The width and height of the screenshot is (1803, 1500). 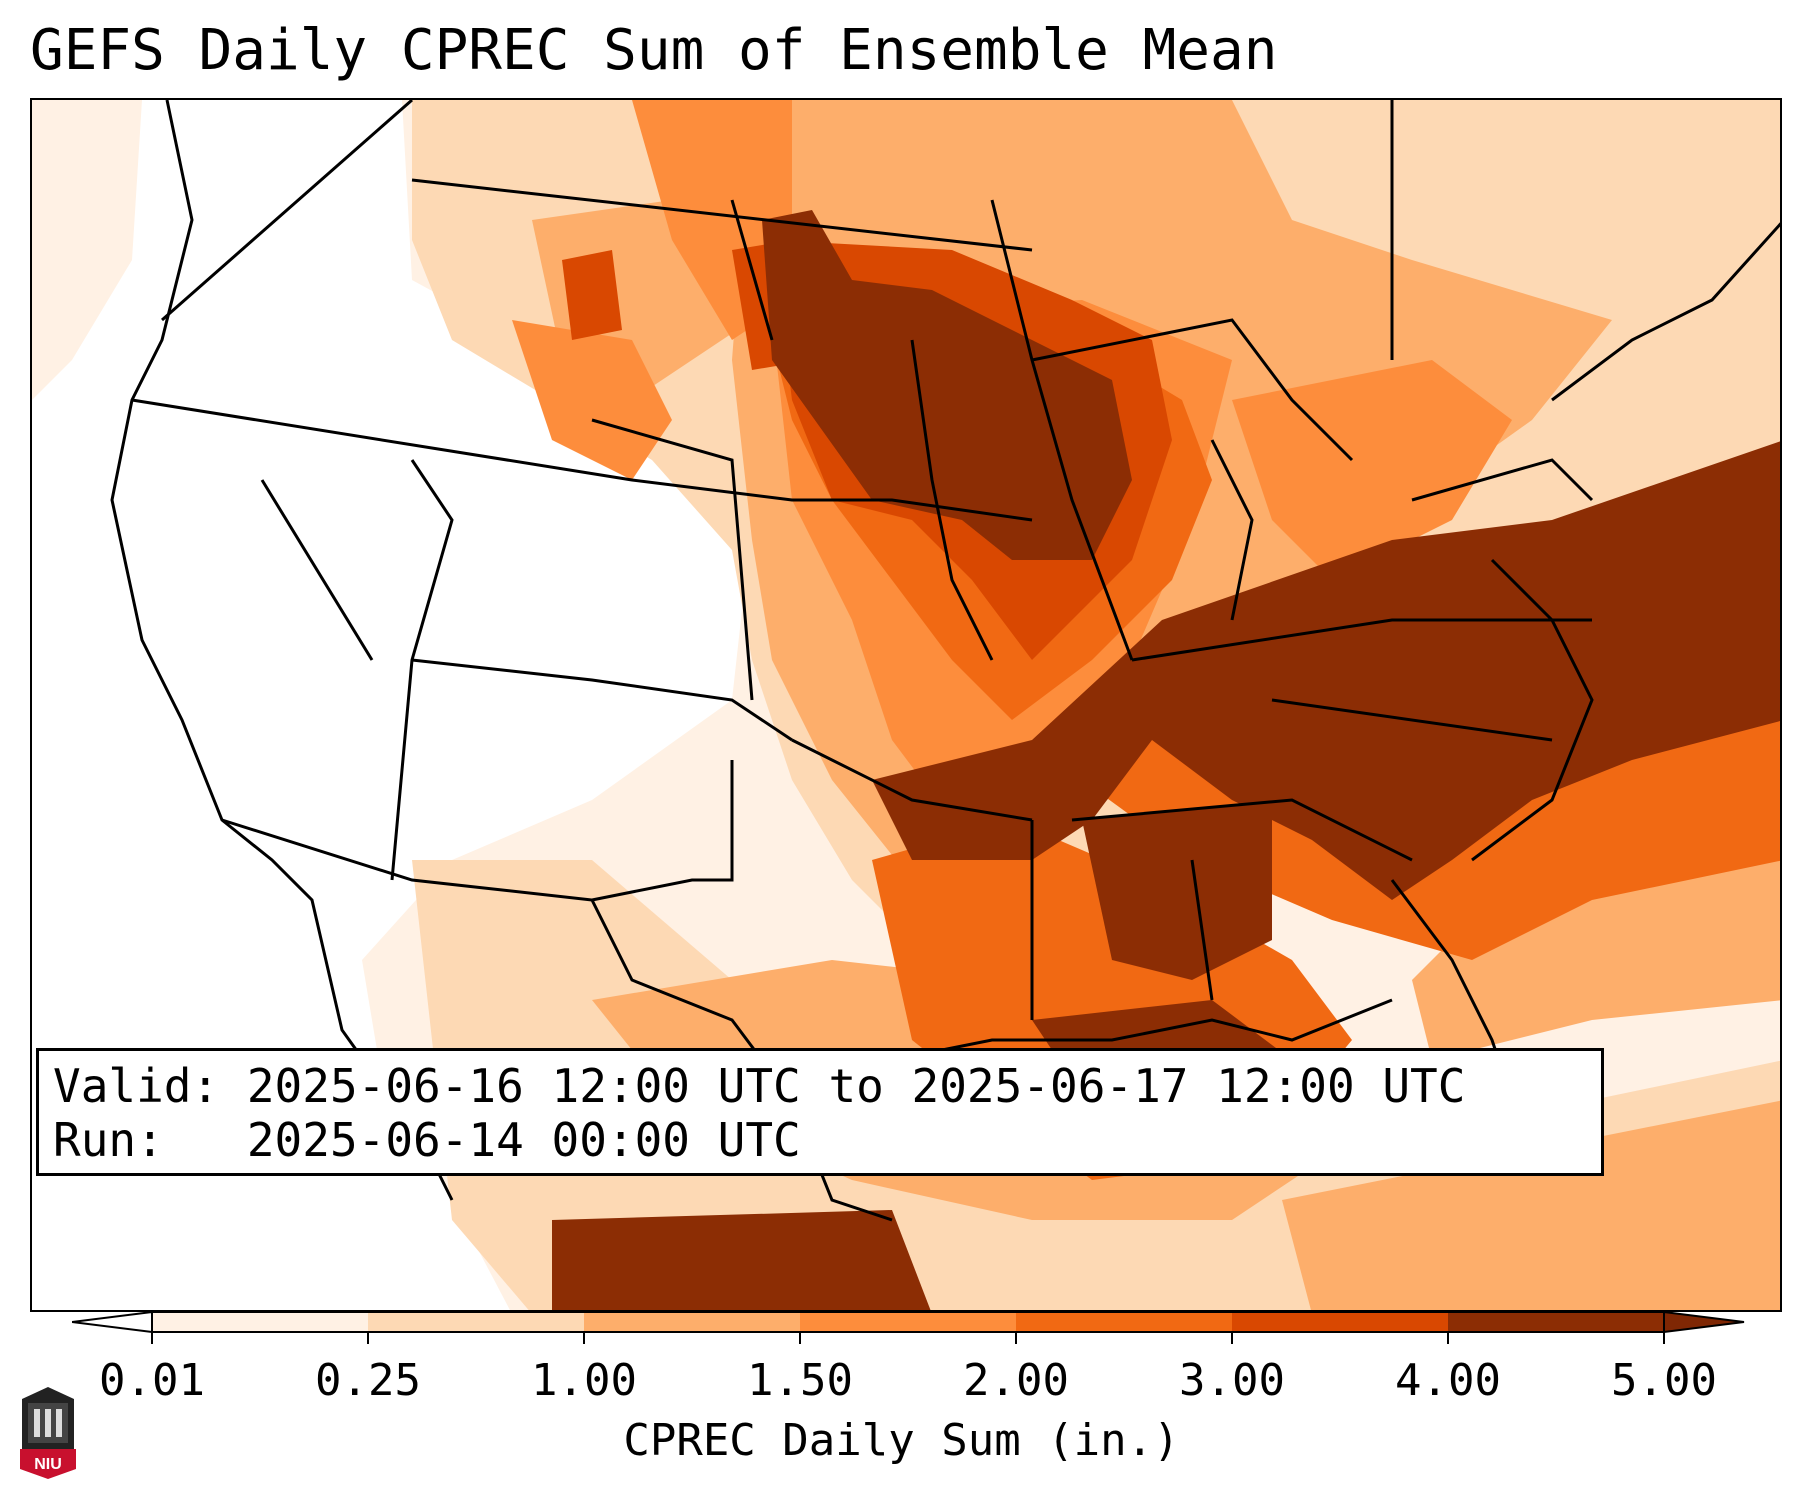 What do you see at coordinates (427, 1140) in the screenshot?
I see `run-line: Run: 2025-06-14 00:00 UTC` at bounding box center [427, 1140].